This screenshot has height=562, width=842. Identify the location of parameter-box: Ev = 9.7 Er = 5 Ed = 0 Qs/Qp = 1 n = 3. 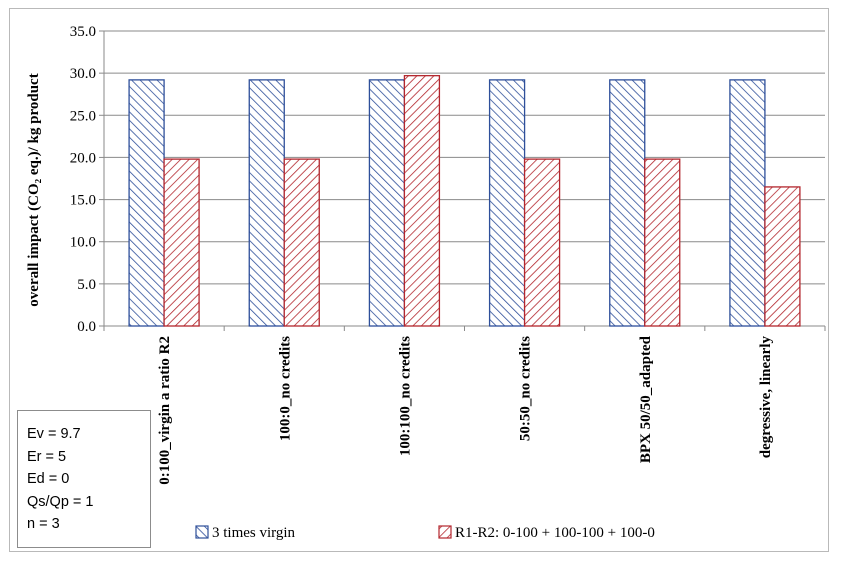
(84, 479).